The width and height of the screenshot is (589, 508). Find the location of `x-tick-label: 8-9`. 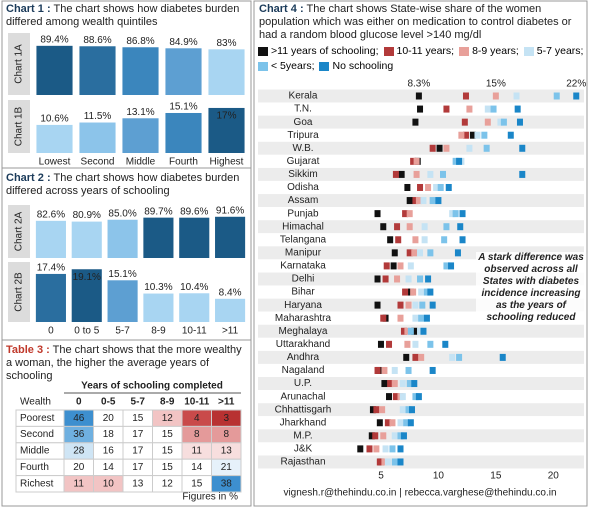

x-tick-label: 8-9 is located at coordinates (158, 331).